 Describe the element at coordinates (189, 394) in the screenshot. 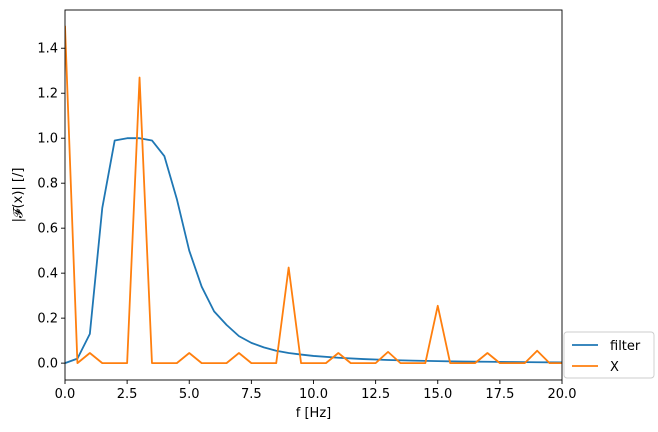

I see `x-tick-label: 5.0` at that location.